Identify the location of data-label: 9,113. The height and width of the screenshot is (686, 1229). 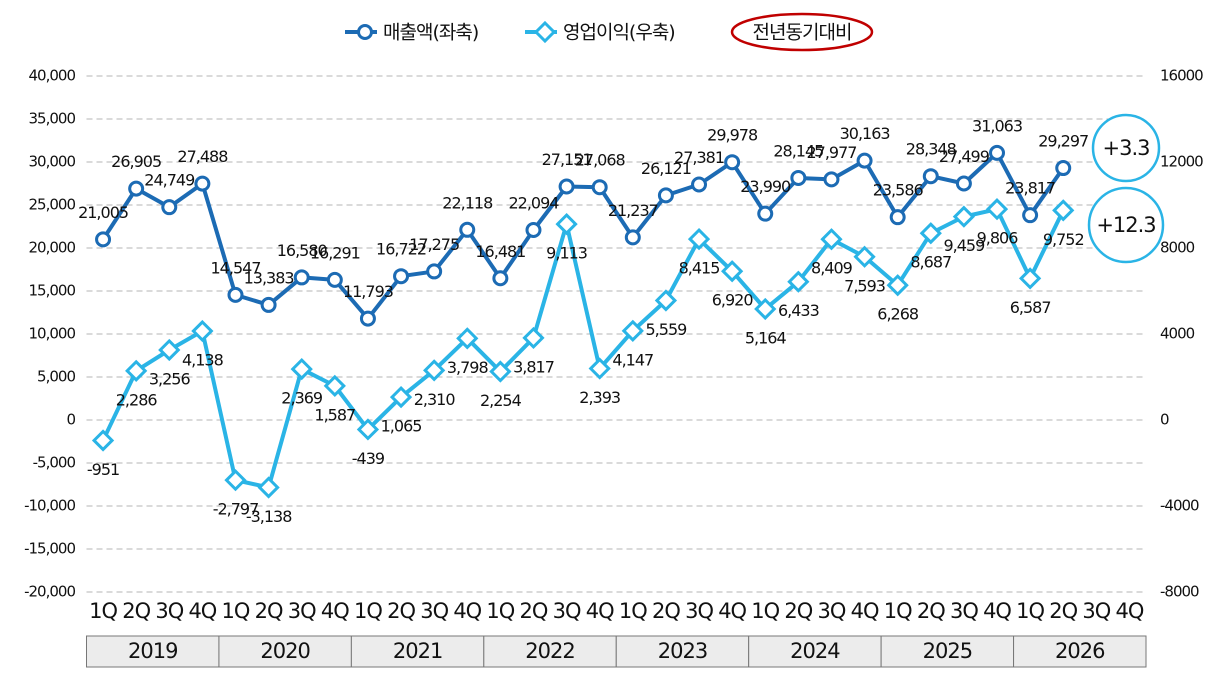
(566, 253).